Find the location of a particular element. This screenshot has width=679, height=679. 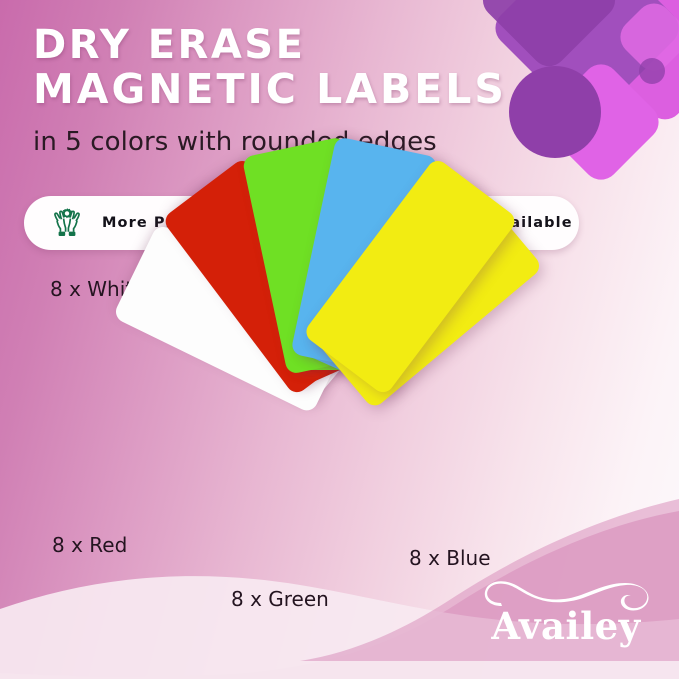

hands-holding-gear-icon is located at coordinates (67, 223).